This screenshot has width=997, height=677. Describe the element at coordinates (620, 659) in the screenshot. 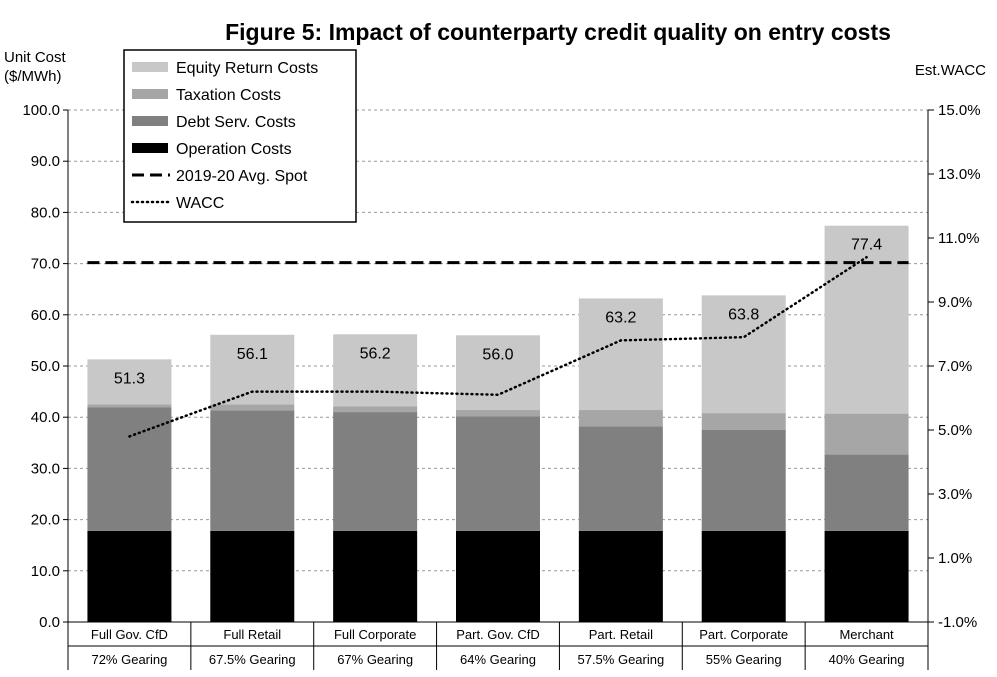

I see `category-gearing-label: 57.5% Gearing` at that location.